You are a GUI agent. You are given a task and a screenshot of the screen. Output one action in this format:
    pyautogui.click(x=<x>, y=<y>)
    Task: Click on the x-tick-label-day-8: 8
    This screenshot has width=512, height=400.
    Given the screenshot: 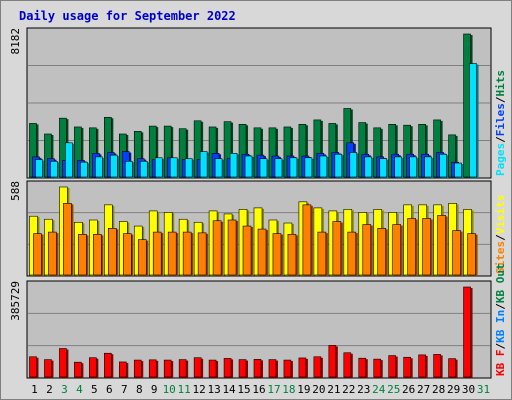 What is the action you would take?
    pyautogui.click(x=139, y=389)
    